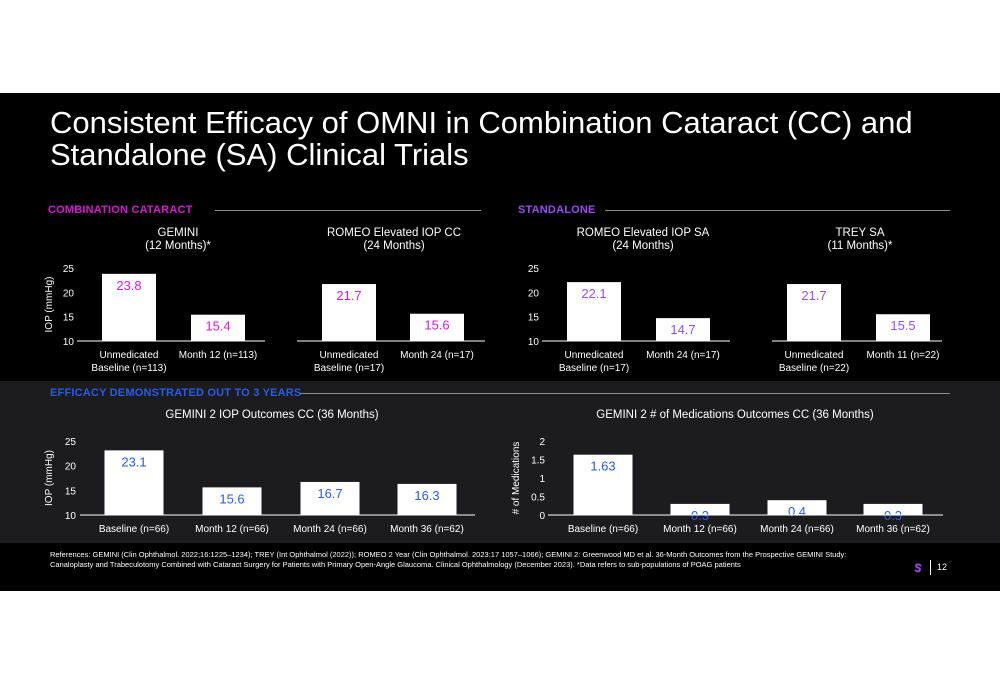 The width and height of the screenshot is (1000, 685). Describe the element at coordinates (176, 393) in the screenshot. I see `section-label-efficacy: EFFICACY DEMONSTRATED OUT TO 3 YEARS` at that location.